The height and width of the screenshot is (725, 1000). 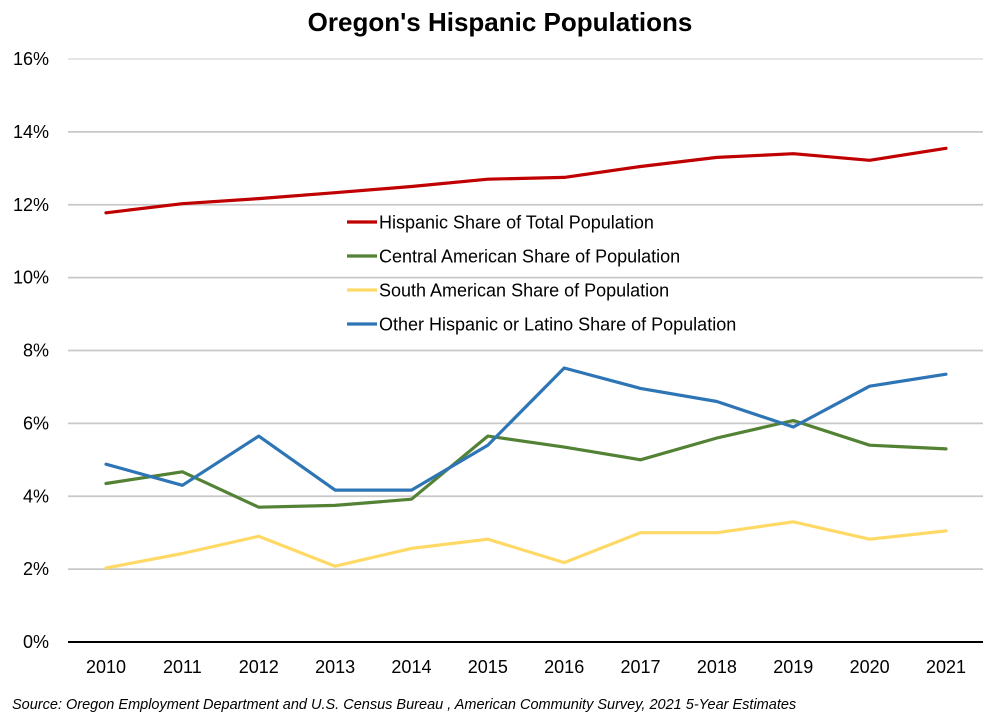 What do you see at coordinates (106, 667) in the screenshot?
I see `x-tick-label: 2010` at bounding box center [106, 667].